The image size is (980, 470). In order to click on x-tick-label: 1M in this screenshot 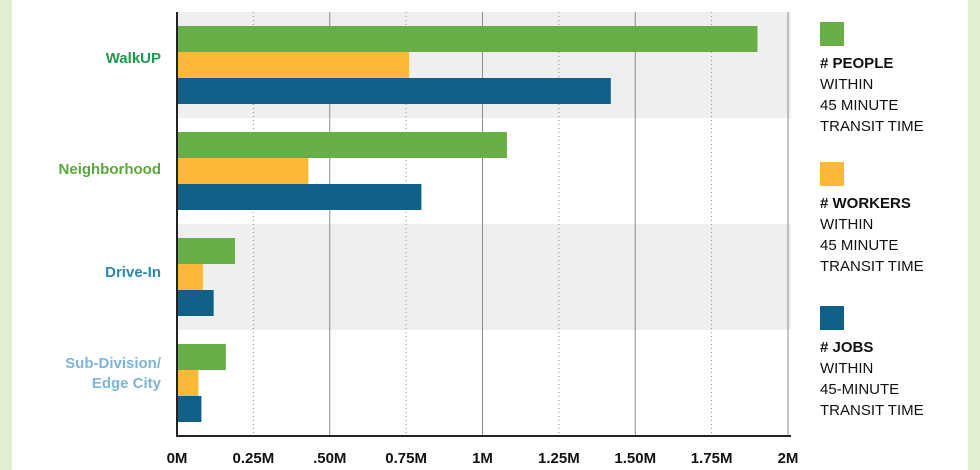, I will do `click(482, 458)`.